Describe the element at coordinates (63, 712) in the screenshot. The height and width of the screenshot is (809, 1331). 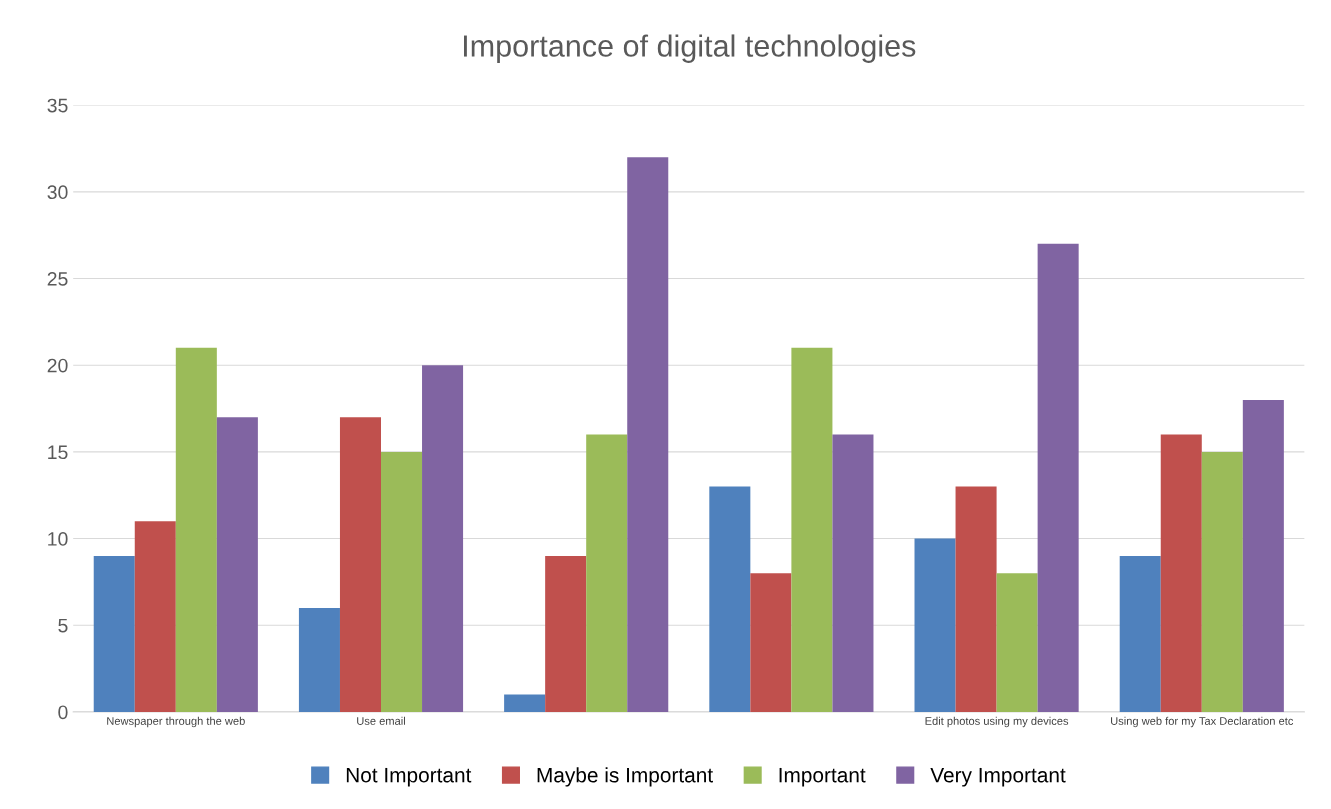
I see `y-tick-label: 0` at that location.